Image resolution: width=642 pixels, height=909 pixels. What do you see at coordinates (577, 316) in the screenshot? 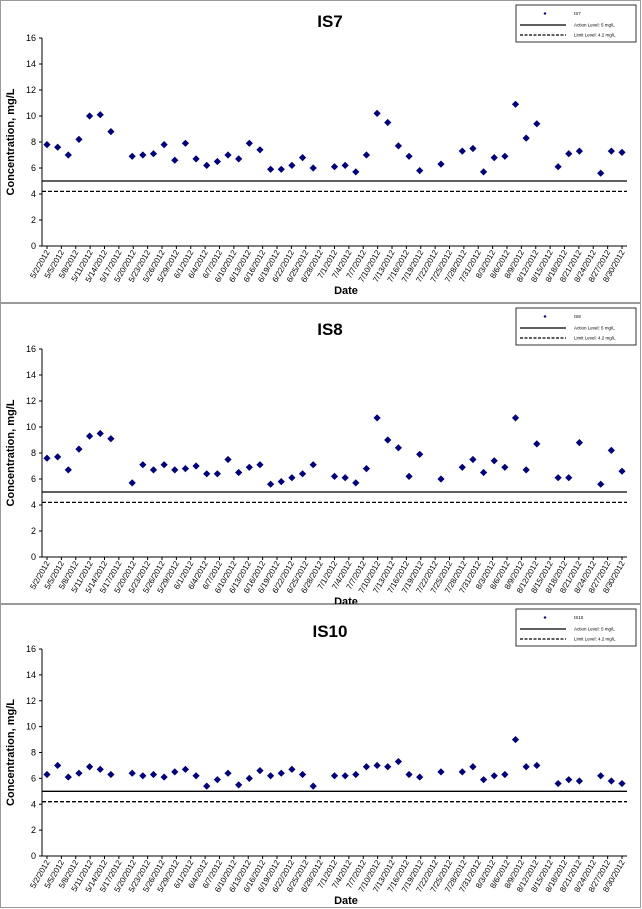
I see `legend-label-series: IS8` at bounding box center [577, 316].